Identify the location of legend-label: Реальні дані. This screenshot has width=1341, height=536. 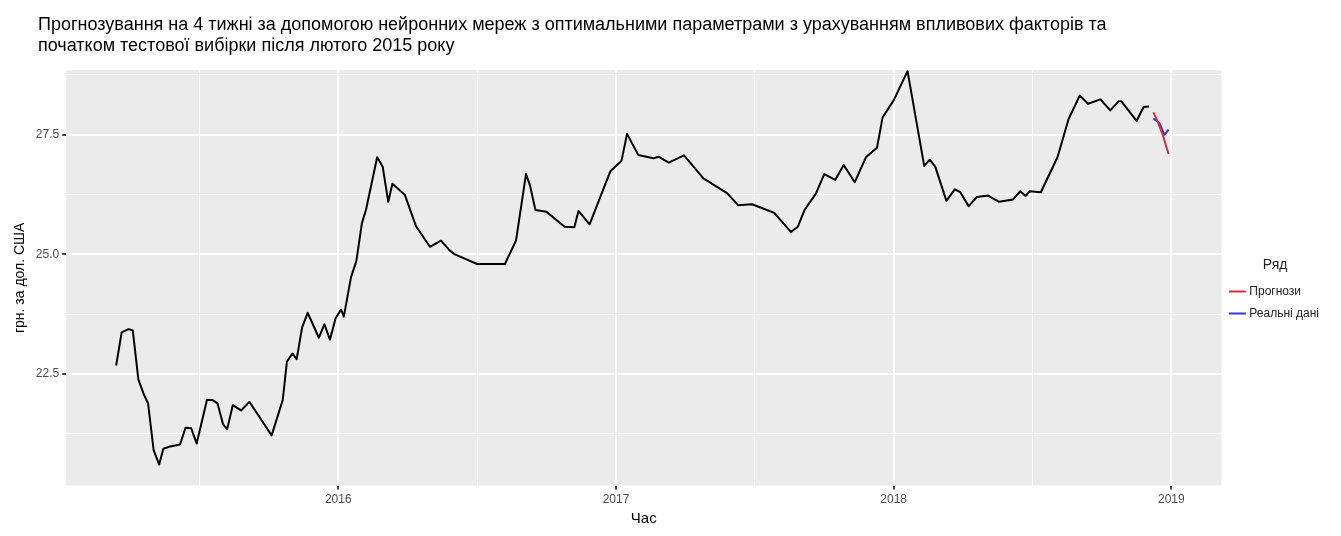
(1284, 312).